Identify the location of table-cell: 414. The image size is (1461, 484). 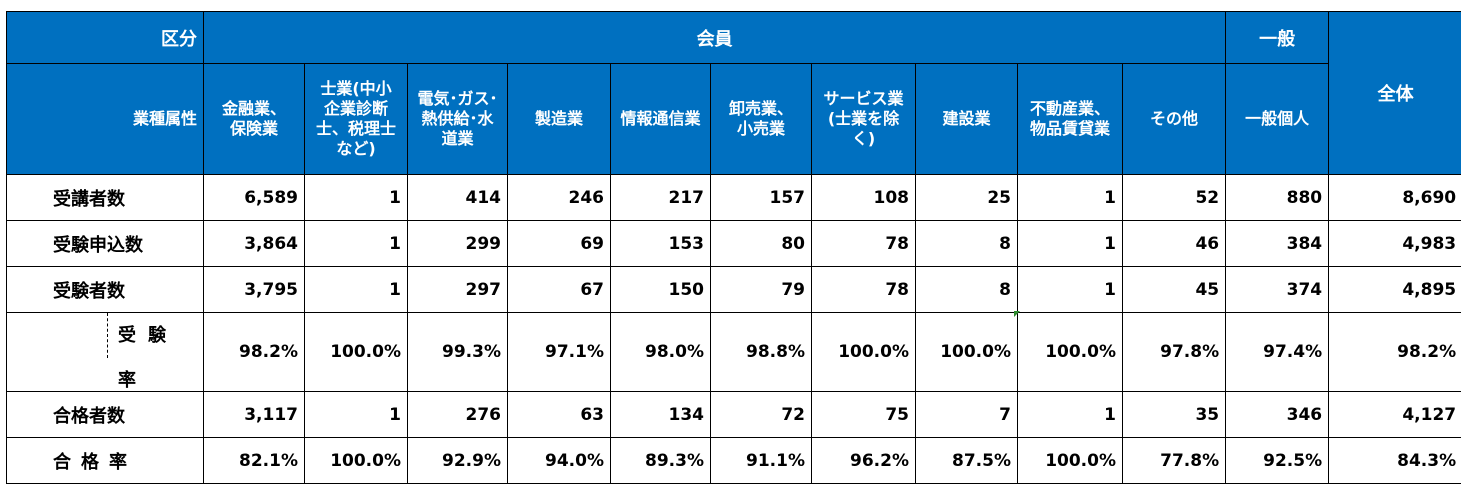
(458, 198).